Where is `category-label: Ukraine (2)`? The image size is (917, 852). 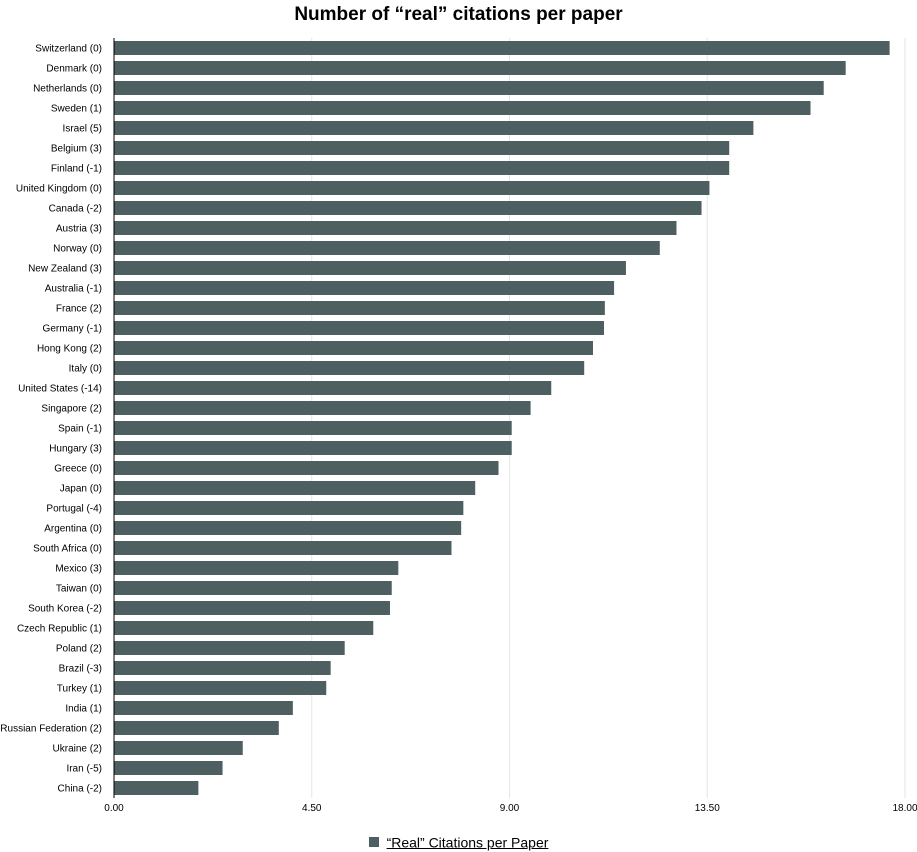
category-label: Ukraine (2) is located at coordinates (77, 749).